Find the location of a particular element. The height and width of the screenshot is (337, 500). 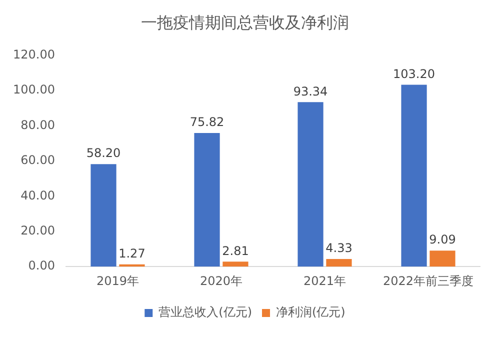

data-label: 93.34 is located at coordinates (310, 91).